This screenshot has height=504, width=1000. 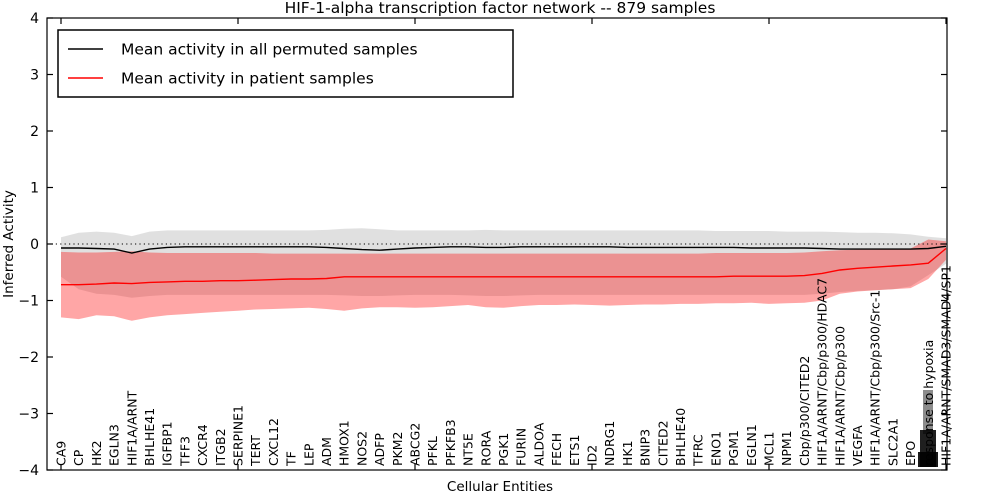 I want to click on legend-box, so click(x=285, y=63).